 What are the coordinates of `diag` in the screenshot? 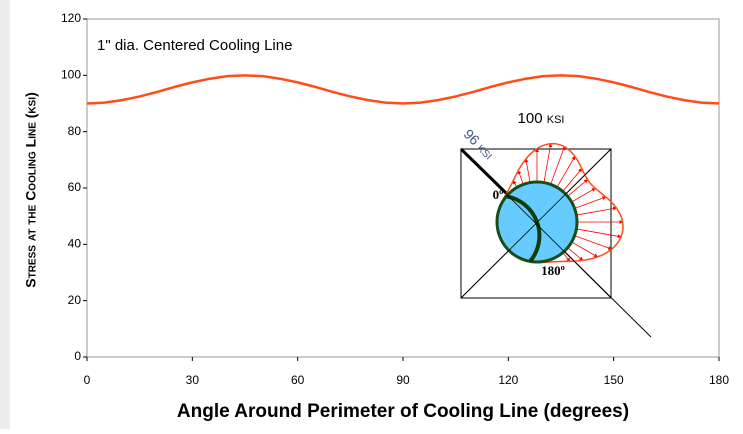 It's located at (536, 223).